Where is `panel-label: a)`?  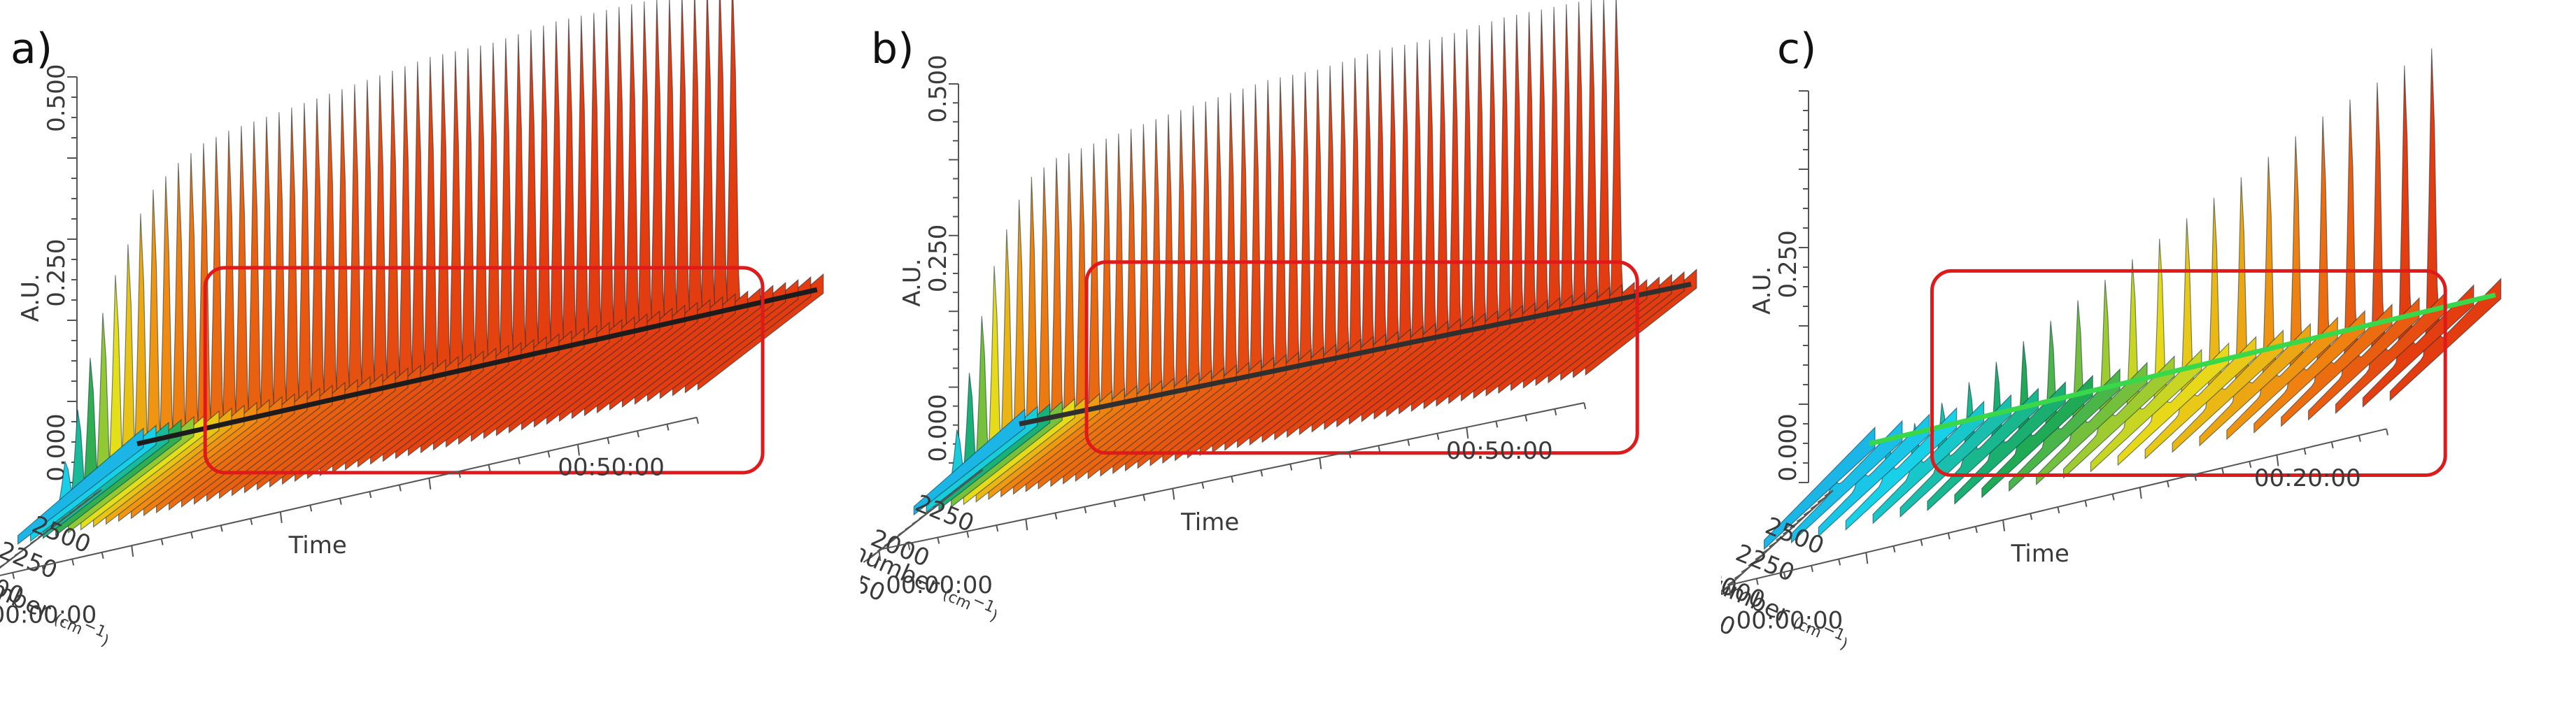 panel-label: a) is located at coordinates (31, 48).